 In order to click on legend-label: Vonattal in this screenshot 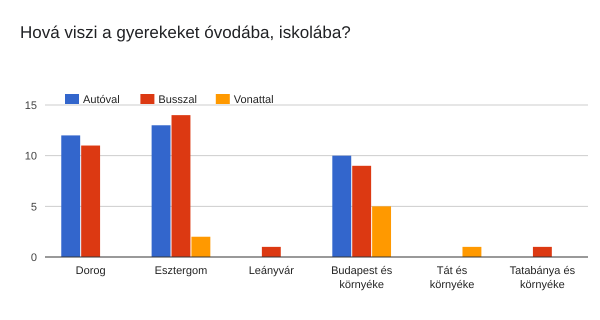, I will do `click(254, 100)`.